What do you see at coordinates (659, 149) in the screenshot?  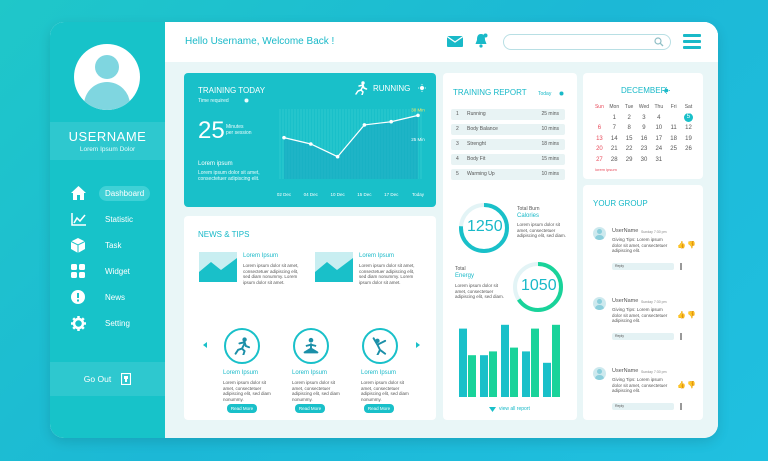 I see `calendar-day: 24` at bounding box center [659, 149].